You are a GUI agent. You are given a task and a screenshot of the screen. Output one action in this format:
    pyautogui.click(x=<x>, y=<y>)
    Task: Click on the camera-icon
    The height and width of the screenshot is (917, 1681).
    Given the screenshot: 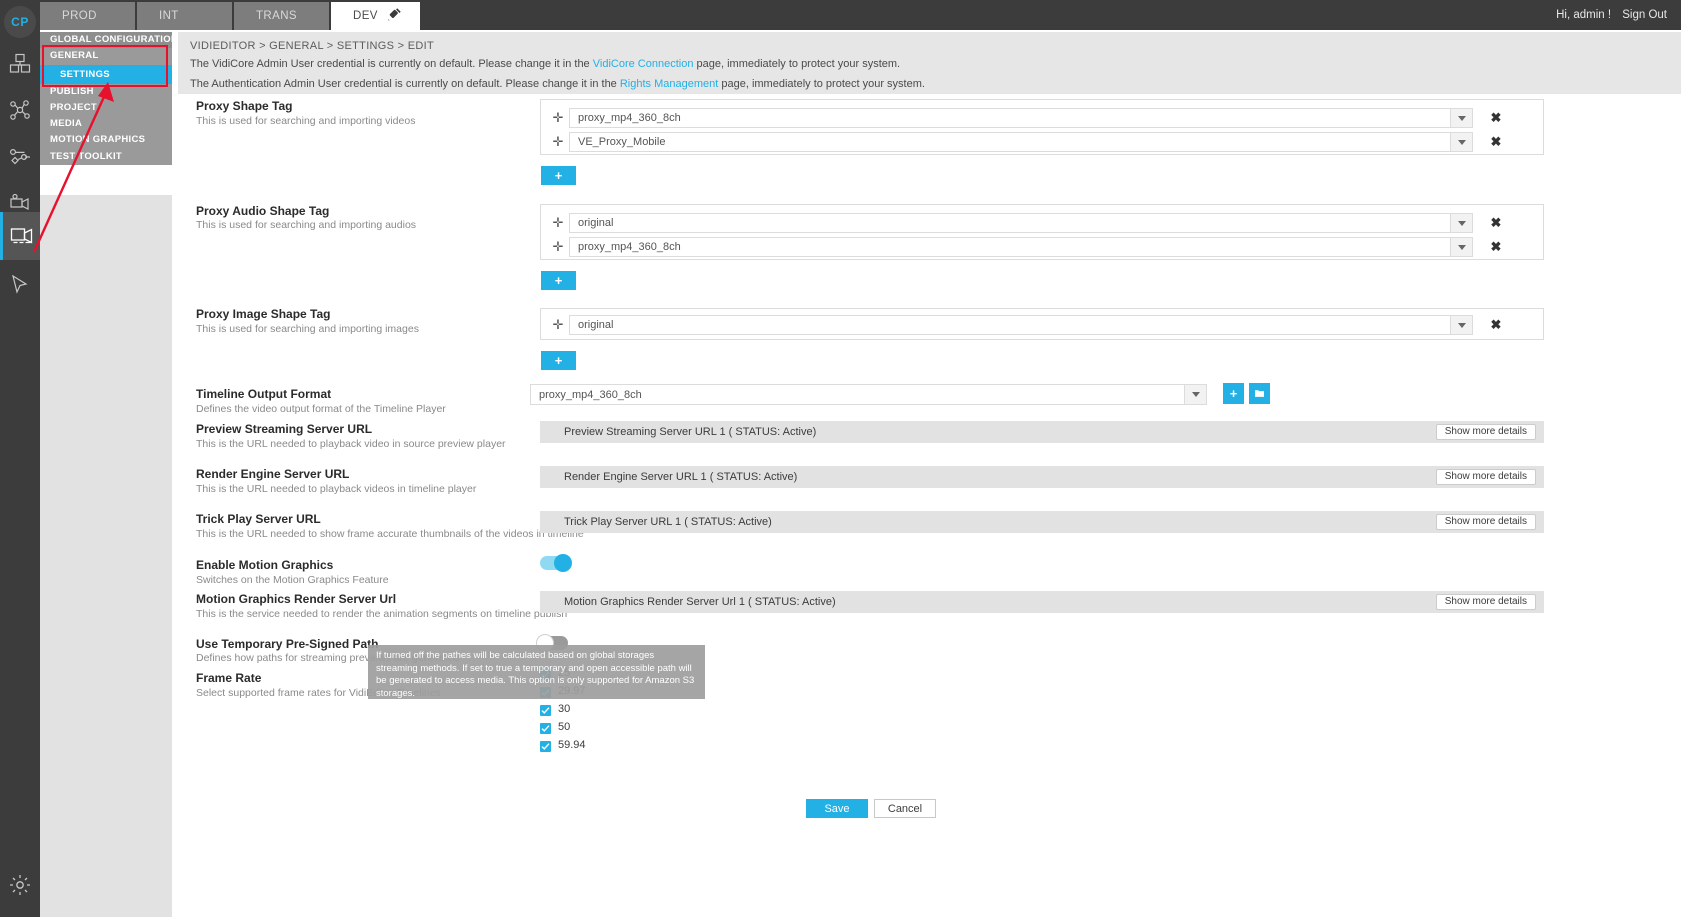 What is the action you would take?
    pyautogui.click(x=20, y=202)
    